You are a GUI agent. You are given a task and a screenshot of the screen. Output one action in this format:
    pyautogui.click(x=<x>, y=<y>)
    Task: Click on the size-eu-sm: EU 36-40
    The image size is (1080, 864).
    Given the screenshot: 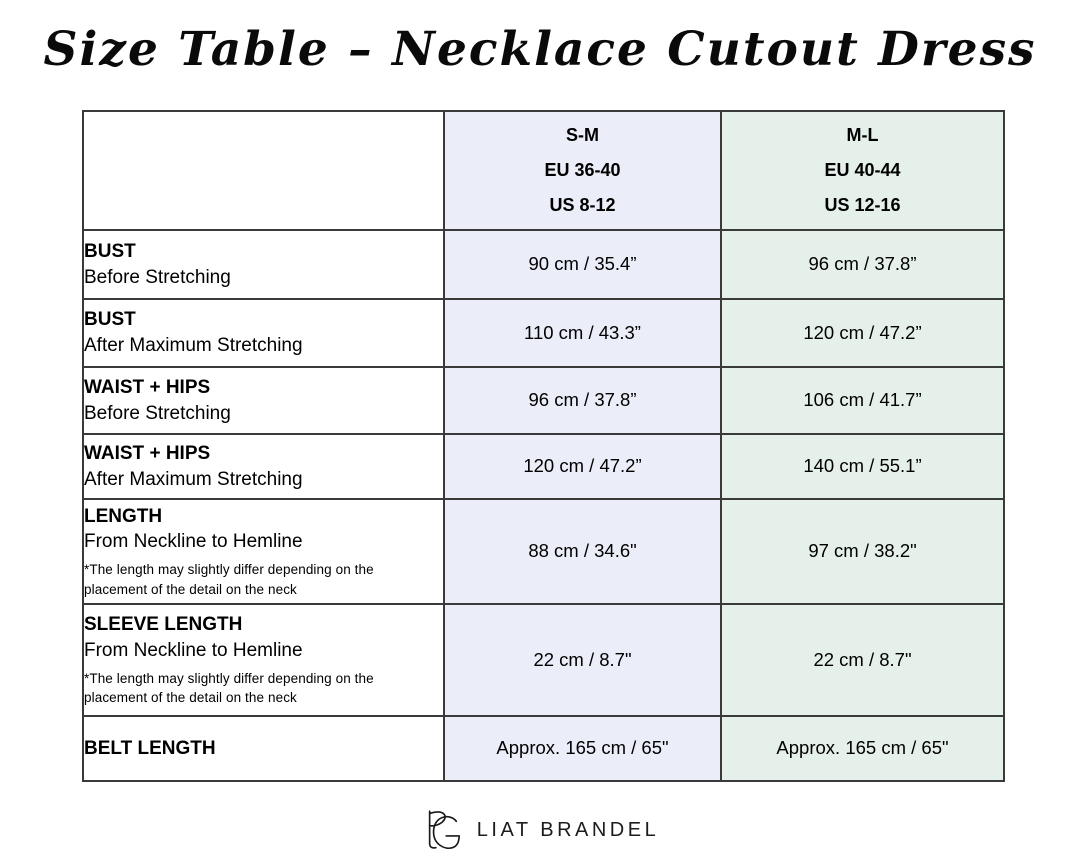 What is the action you would take?
    pyautogui.click(x=582, y=170)
    